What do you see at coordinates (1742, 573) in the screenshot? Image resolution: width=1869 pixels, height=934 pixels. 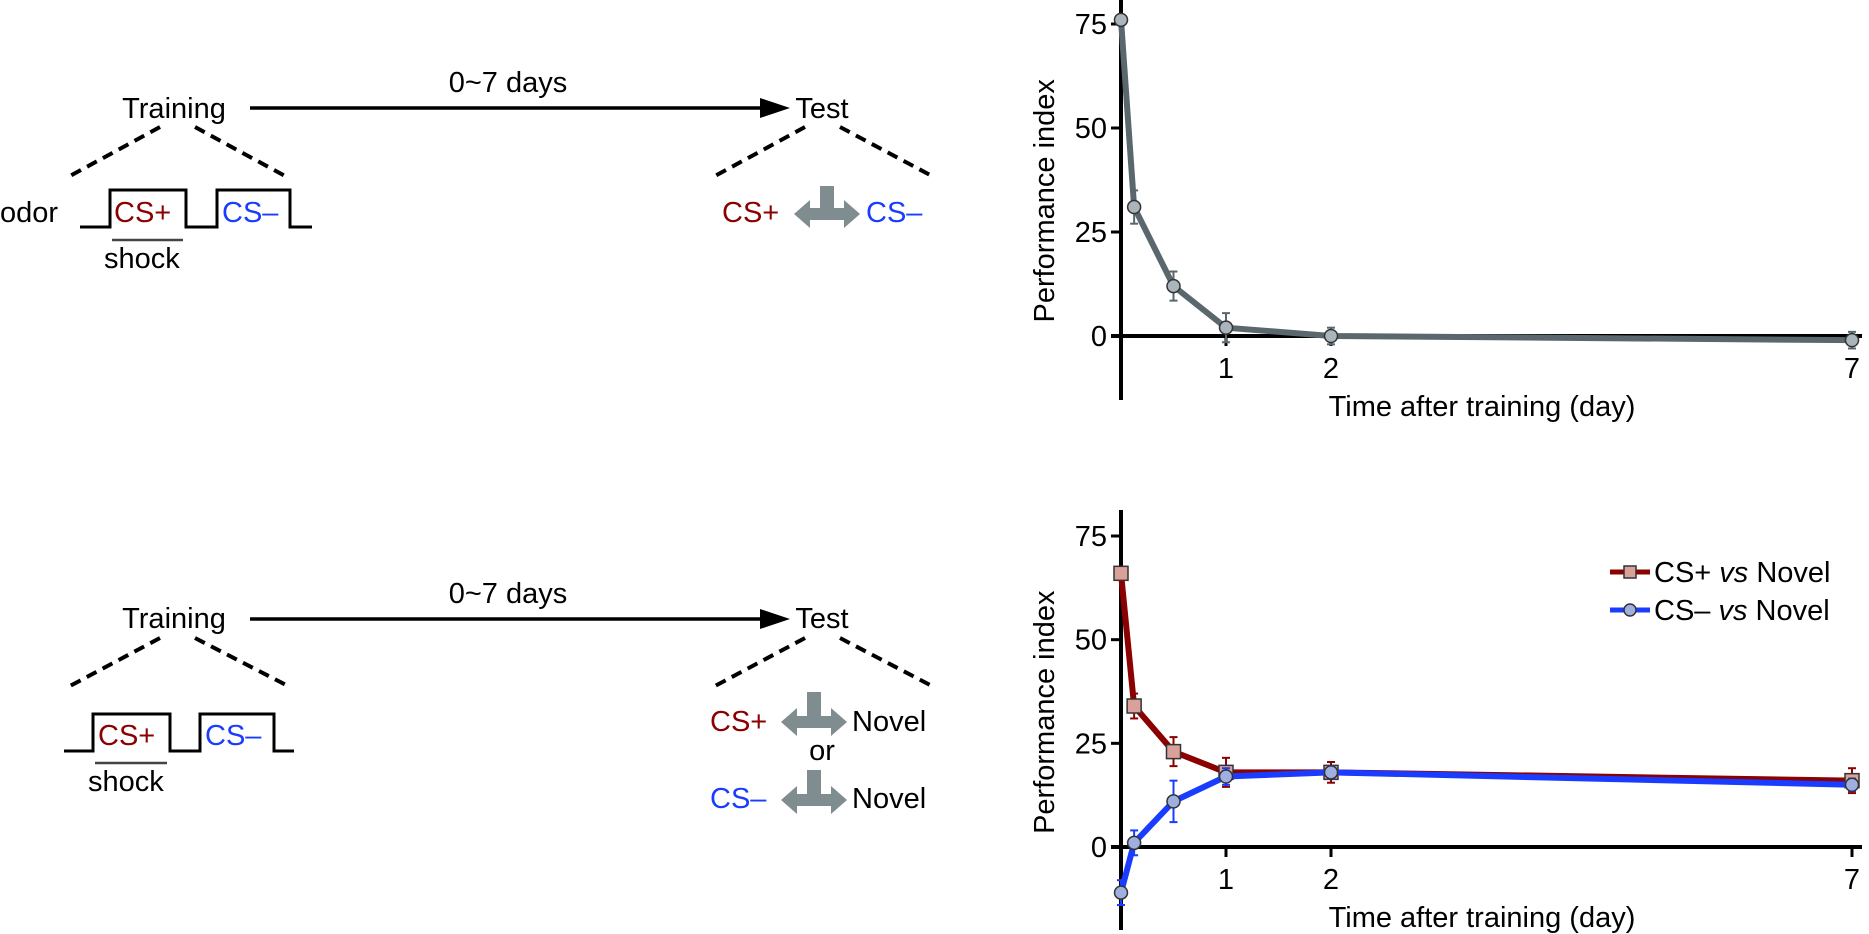 I see `legend-label: CS+ vs Novel` at bounding box center [1742, 573].